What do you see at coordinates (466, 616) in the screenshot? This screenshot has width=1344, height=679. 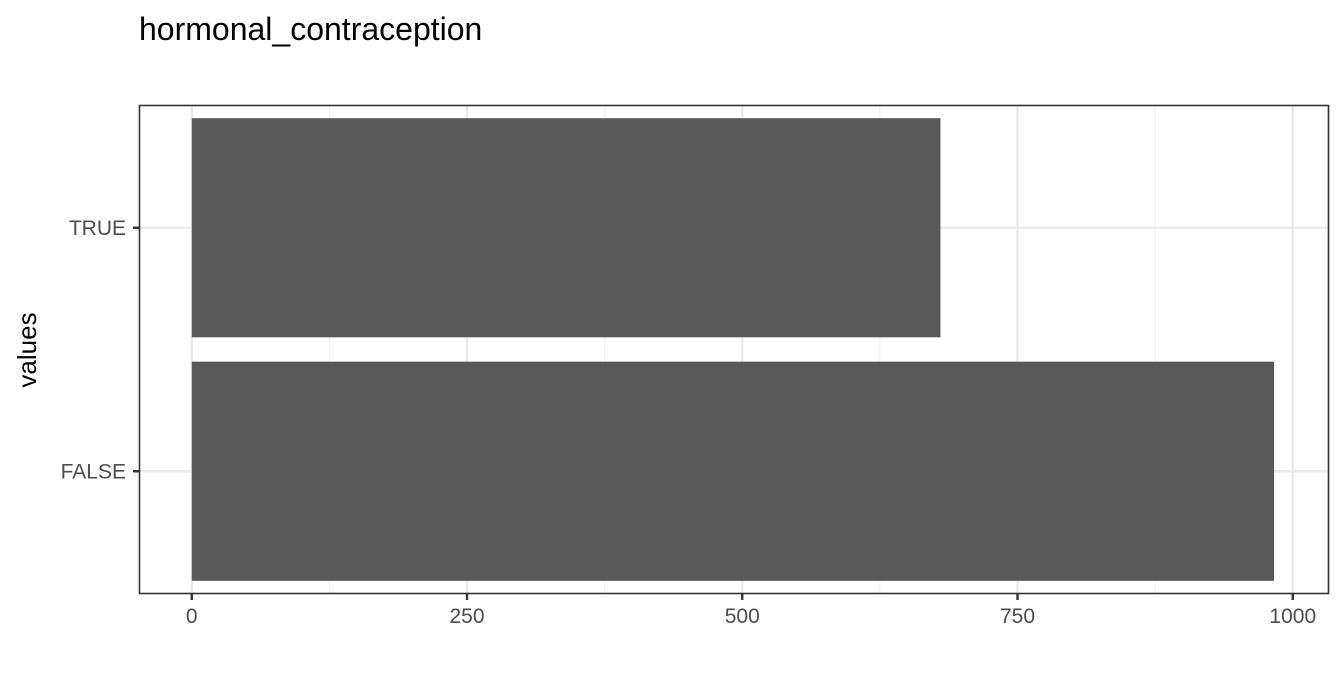 I see `x-tick-label: 250` at bounding box center [466, 616].